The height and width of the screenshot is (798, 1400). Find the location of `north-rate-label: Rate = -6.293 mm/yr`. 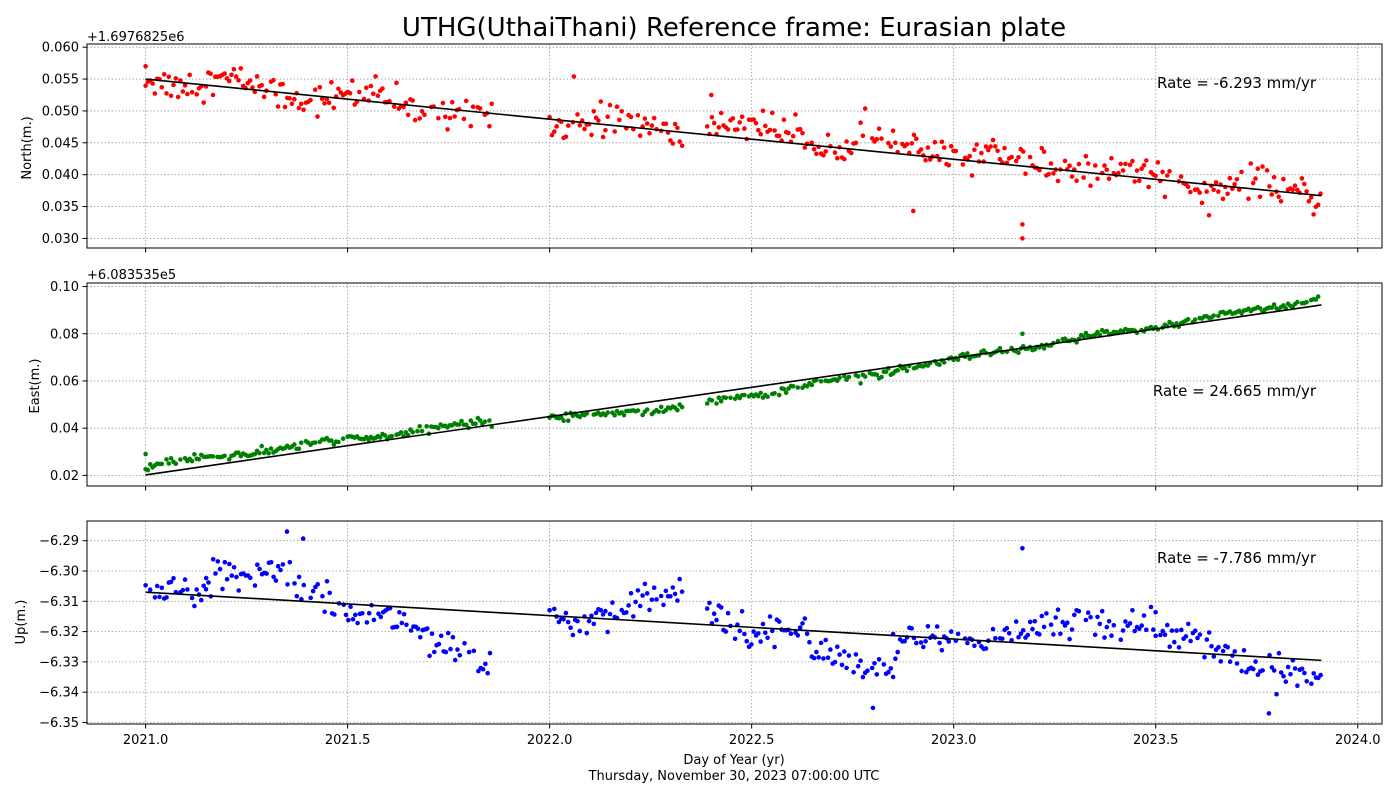

north-rate-label: Rate = -6.293 mm/yr is located at coordinates (1237, 83).